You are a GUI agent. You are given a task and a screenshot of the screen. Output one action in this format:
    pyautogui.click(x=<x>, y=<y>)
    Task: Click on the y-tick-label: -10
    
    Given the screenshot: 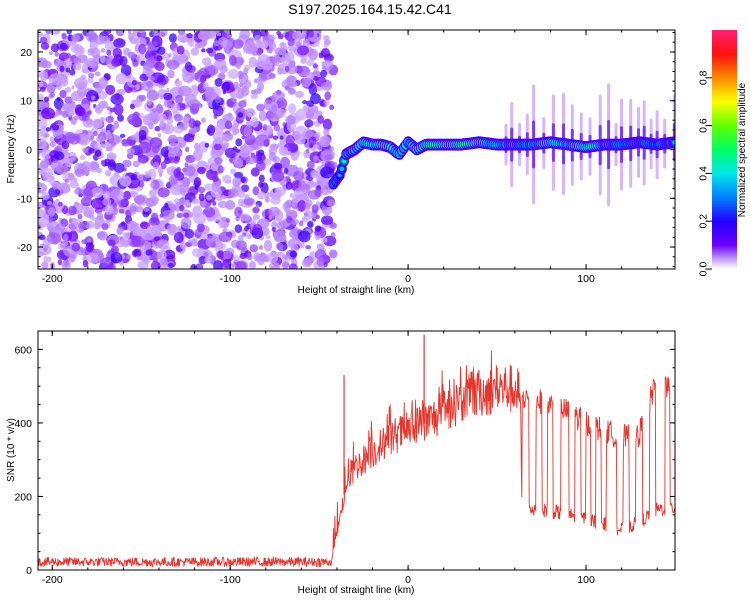 What is the action you would take?
    pyautogui.click(x=24, y=199)
    